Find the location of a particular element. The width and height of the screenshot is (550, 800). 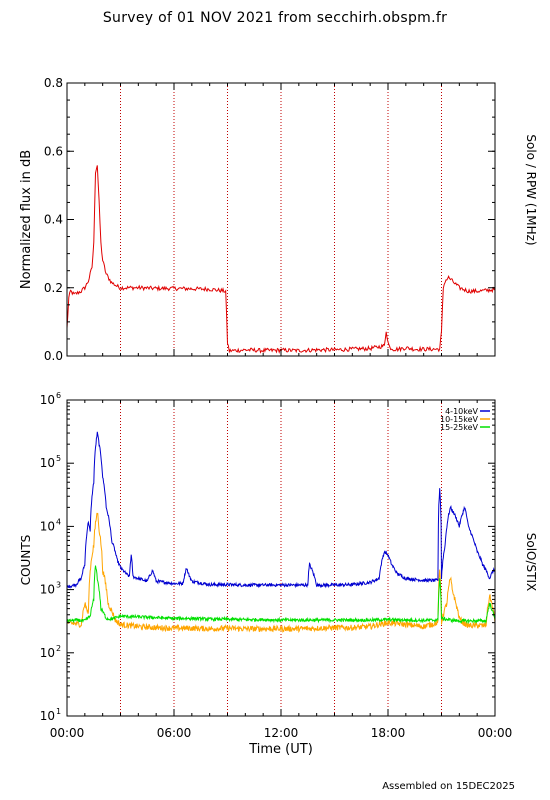

y-tick-label: 0.4 is located at coordinates (53, 220).